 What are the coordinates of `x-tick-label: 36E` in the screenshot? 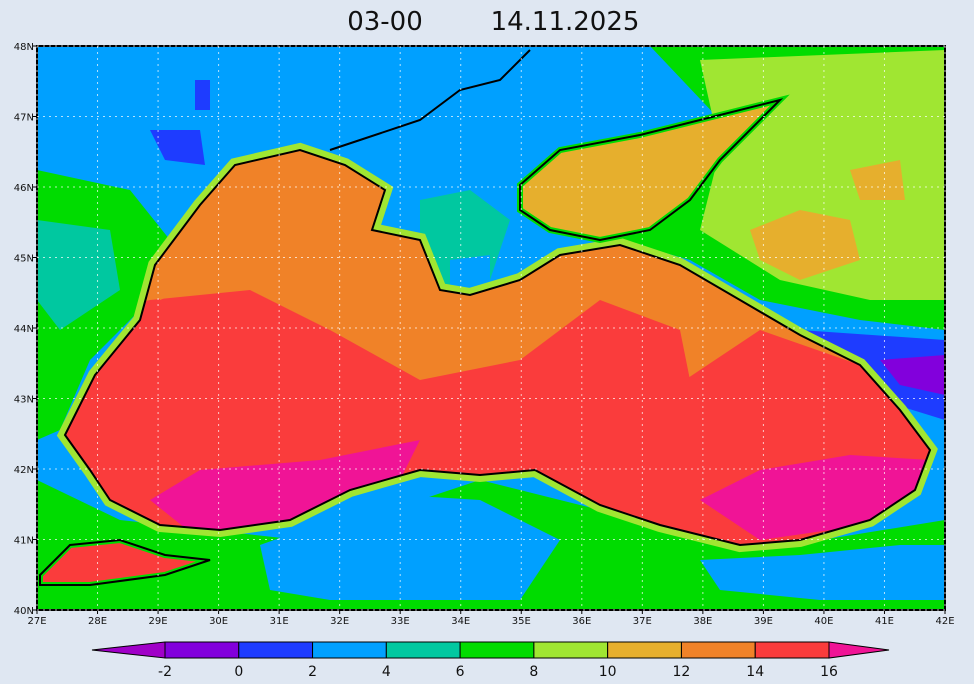 It's located at (581, 621).